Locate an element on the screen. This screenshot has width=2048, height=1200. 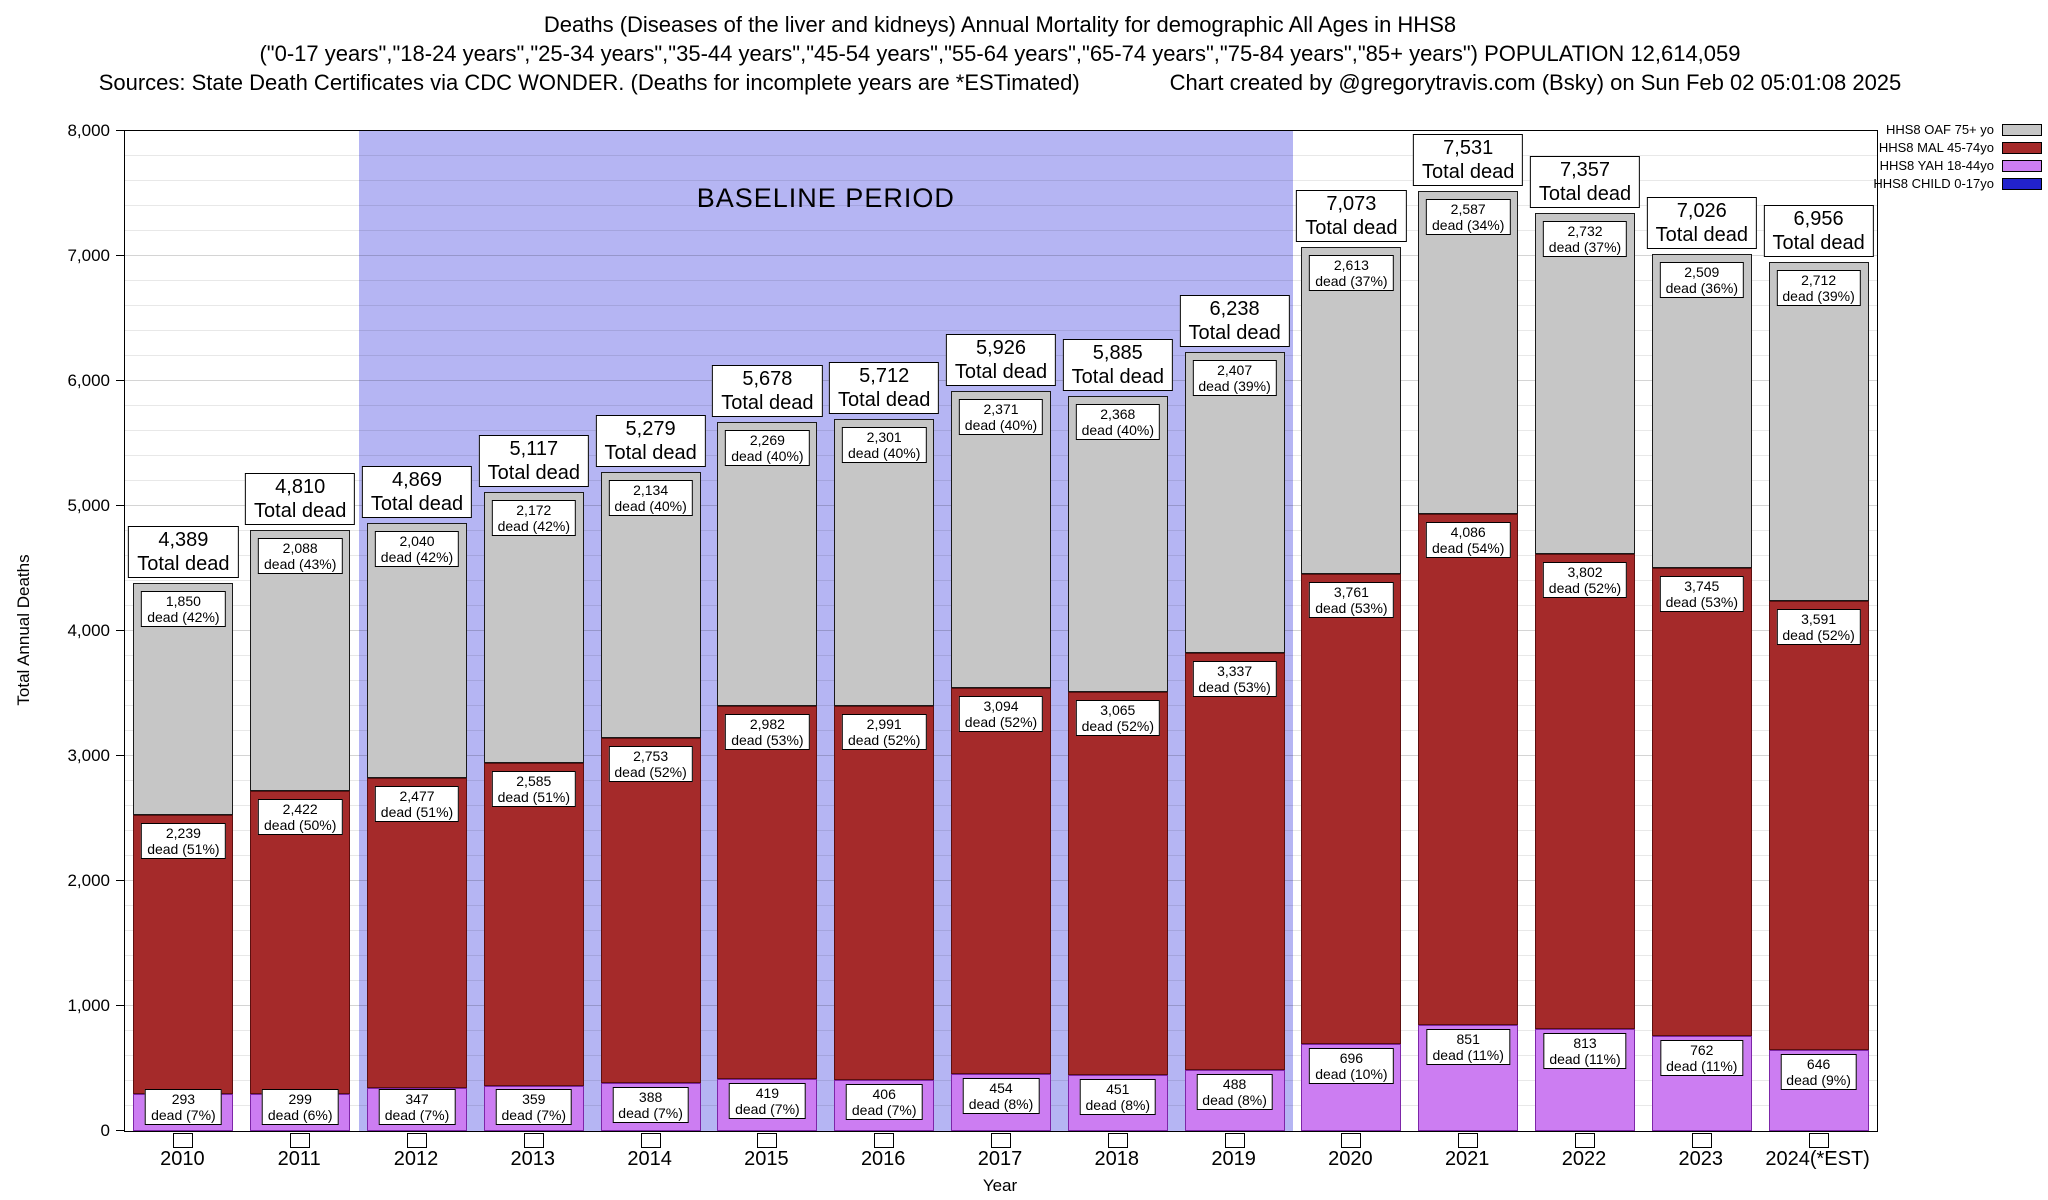
segment-label-mal: 2,982 dead (53%) is located at coordinates (767, 731).